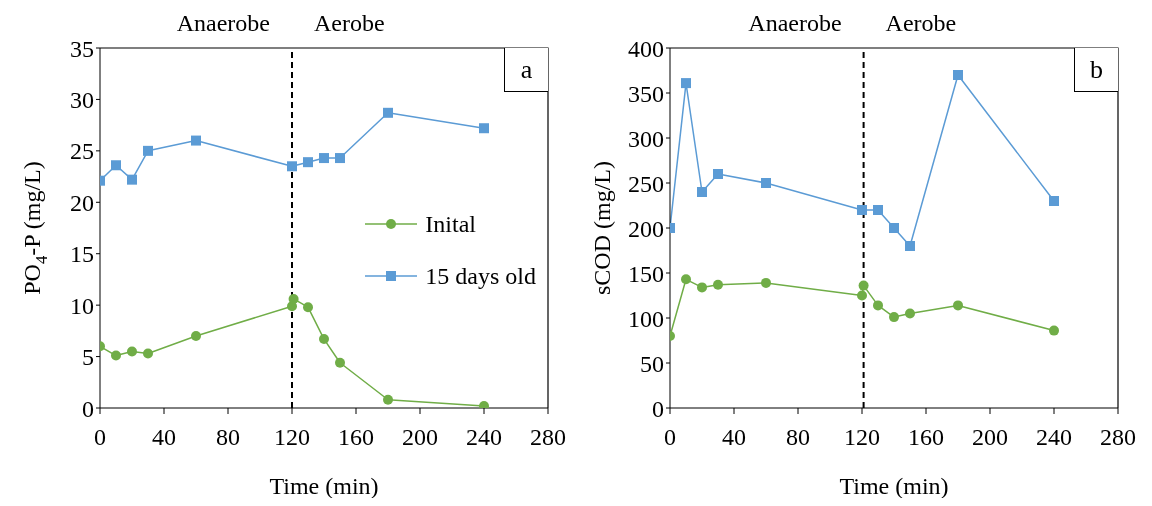 The height and width of the screenshot is (506, 1152). I want to click on y-tick-label: 30, so click(82, 99).